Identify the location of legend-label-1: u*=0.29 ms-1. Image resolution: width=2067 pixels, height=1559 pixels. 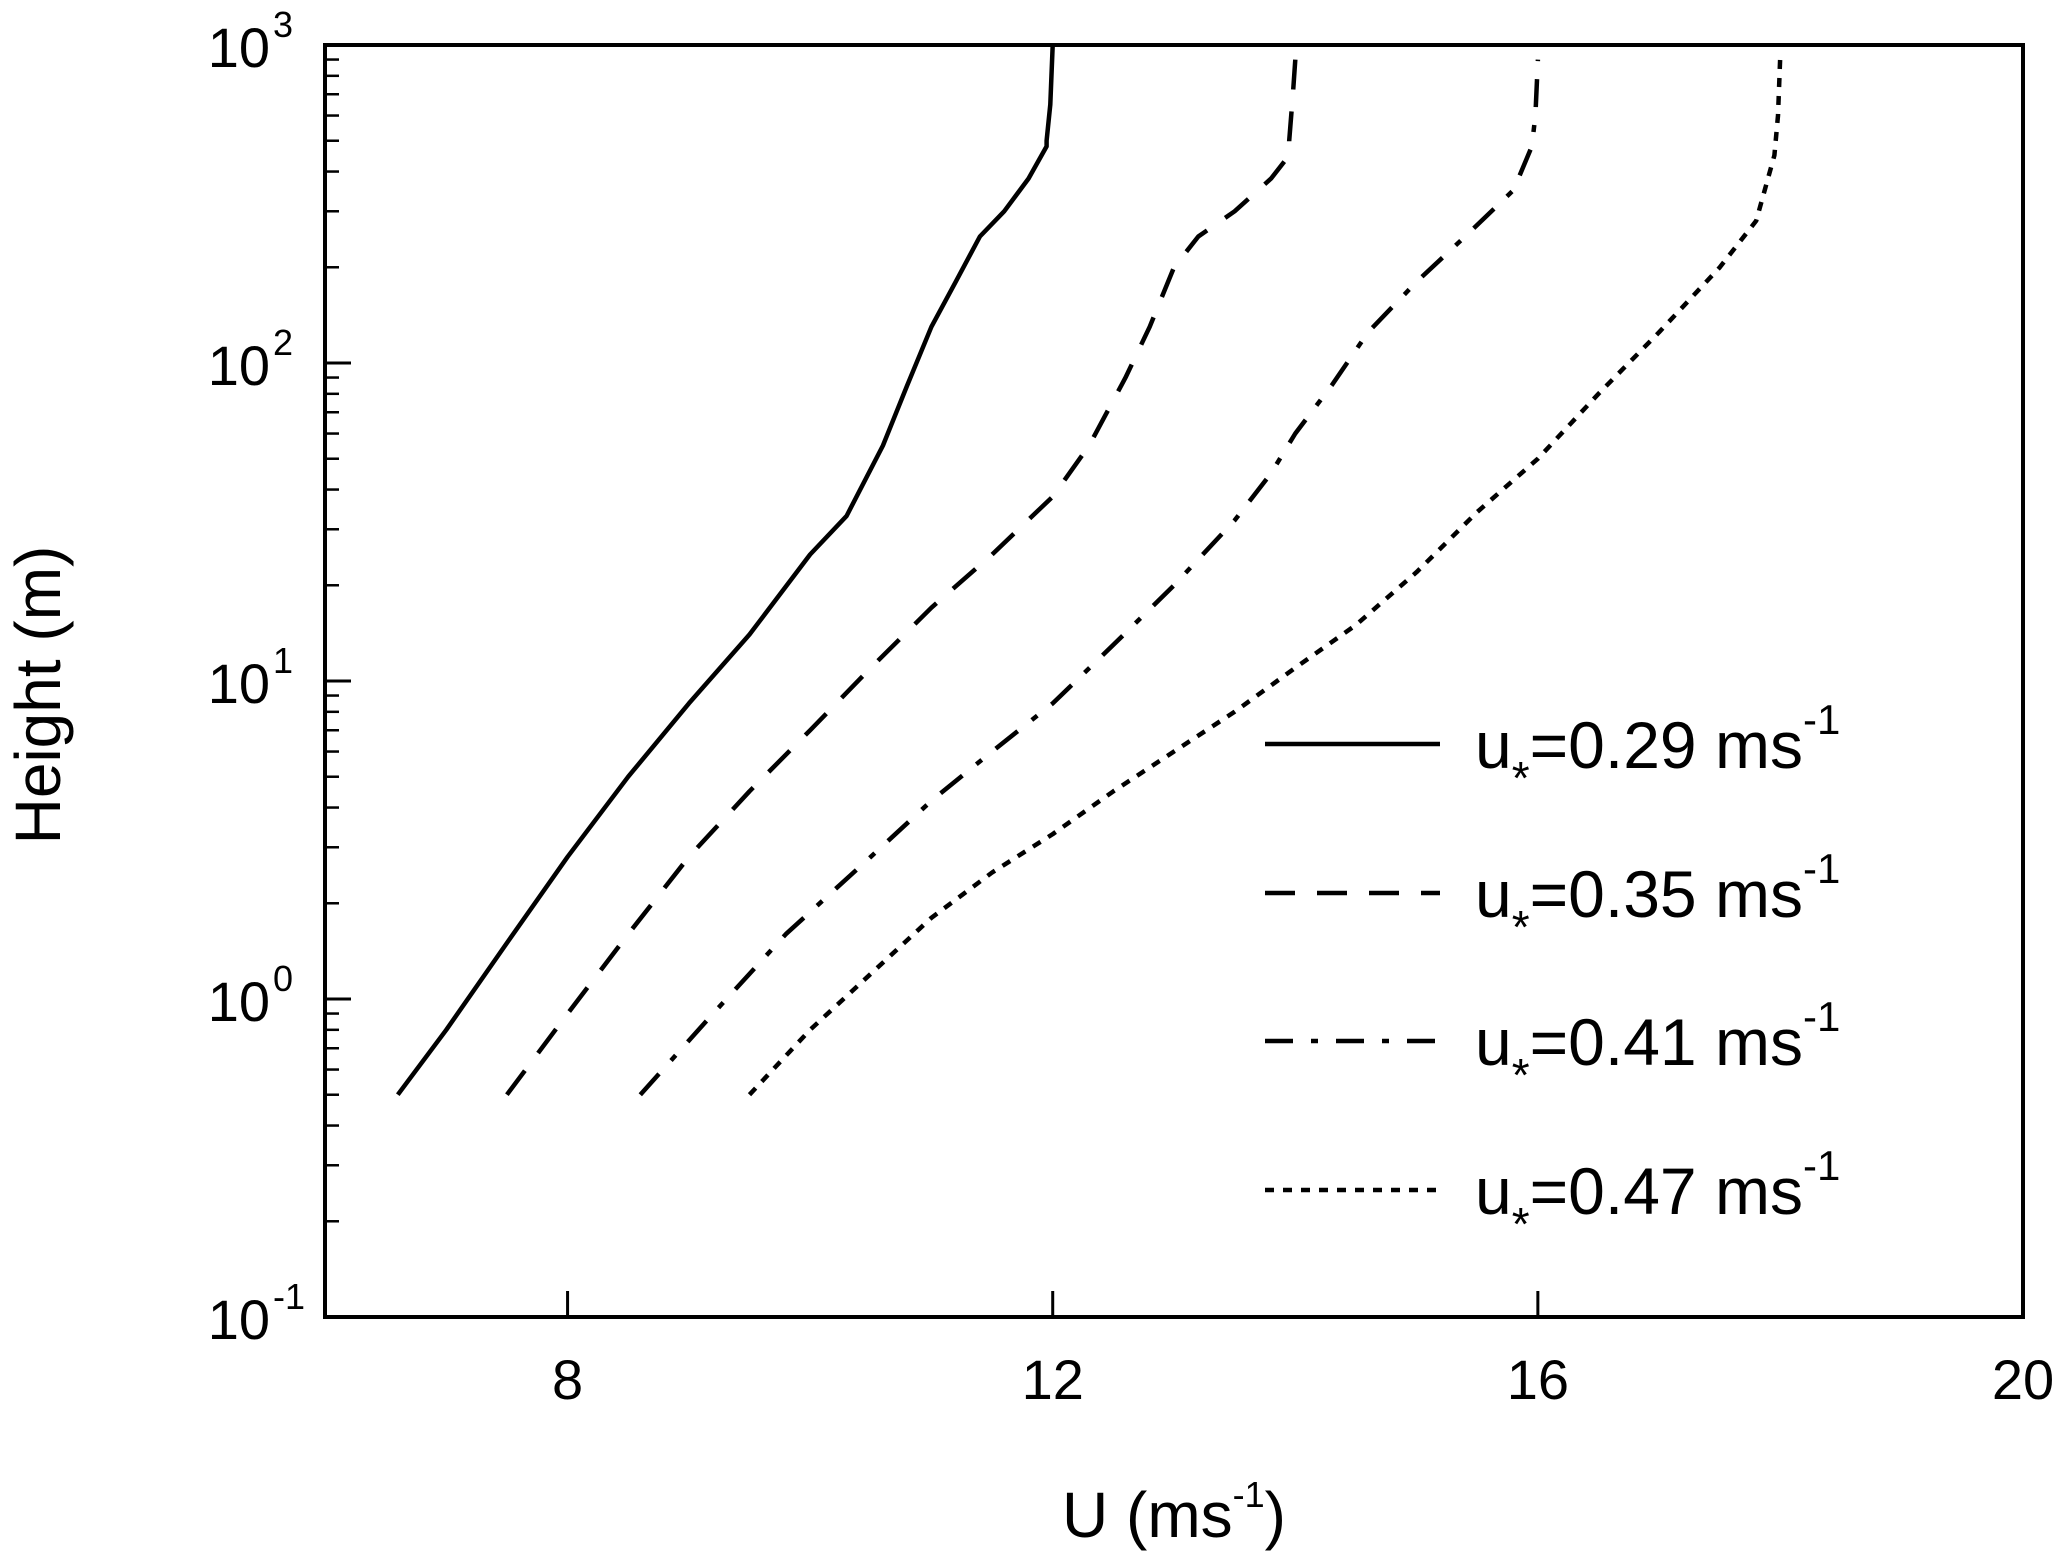
(1657, 750).